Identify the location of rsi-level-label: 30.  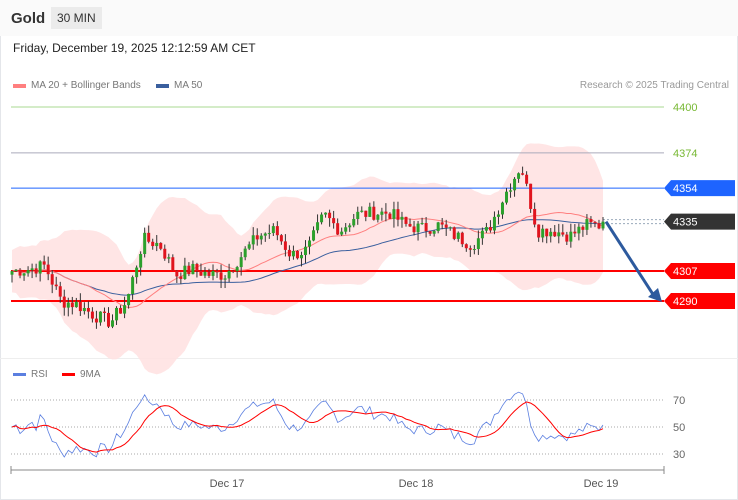
(679, 455).